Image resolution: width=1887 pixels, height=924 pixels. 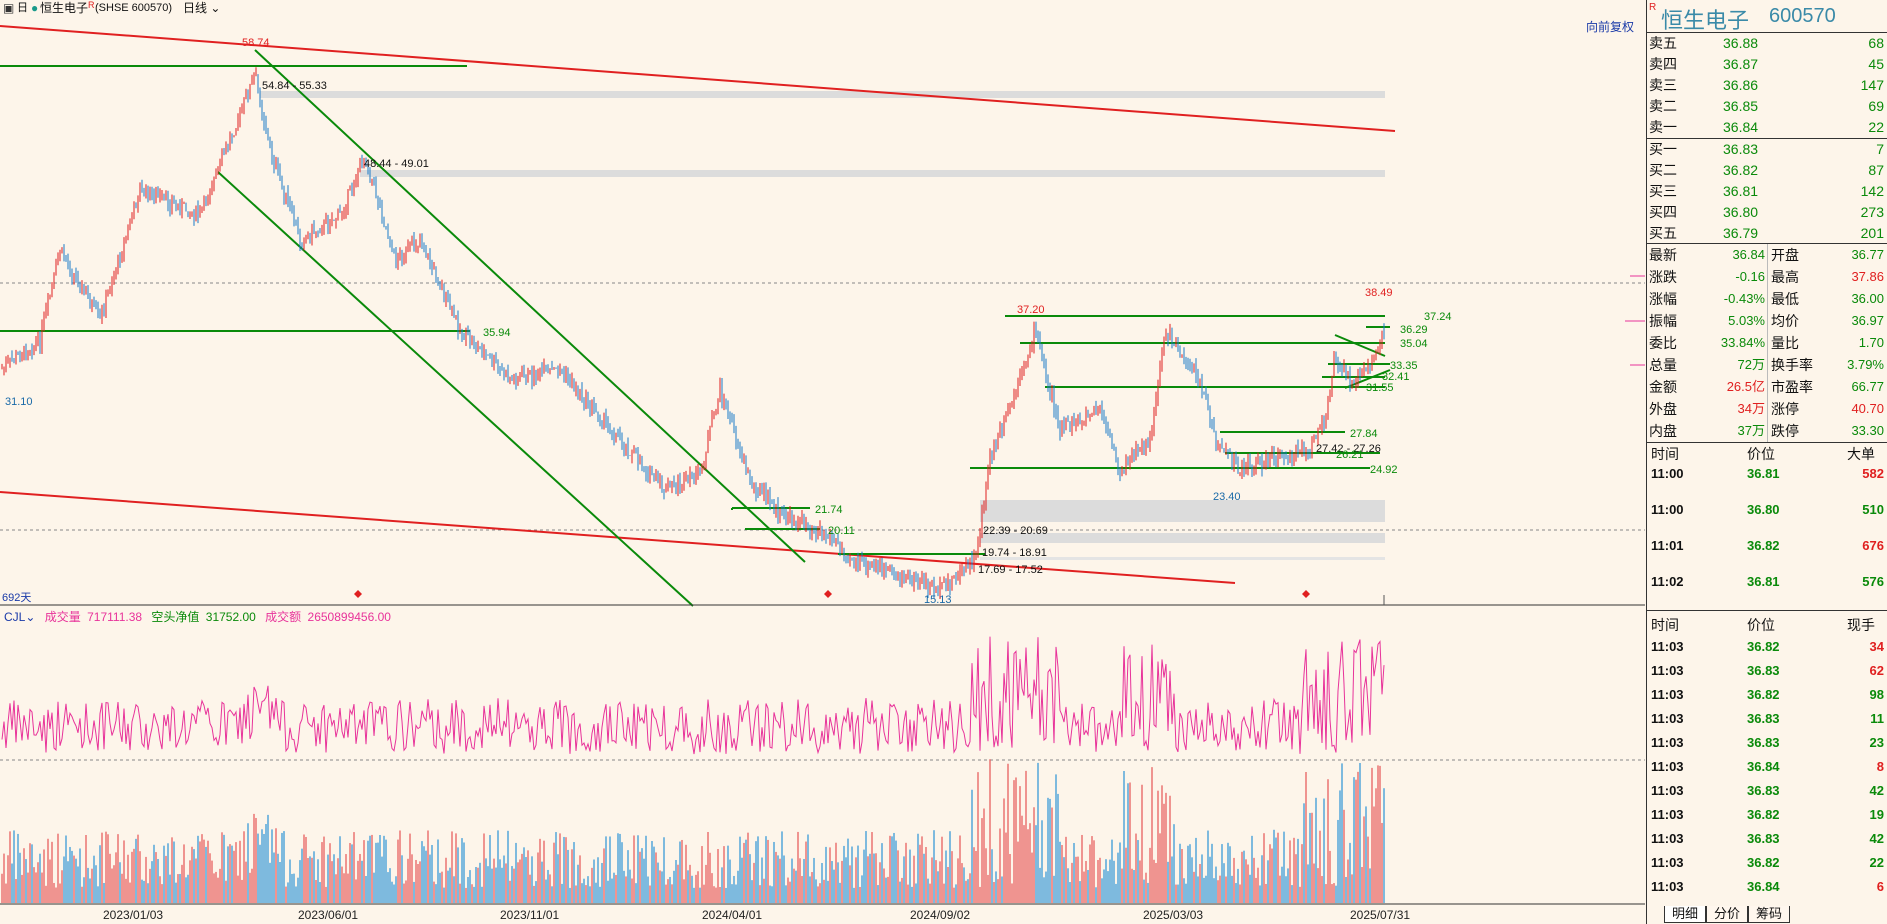 I want to click on stat-value: 3.79%, so click(x=1865, y=364).